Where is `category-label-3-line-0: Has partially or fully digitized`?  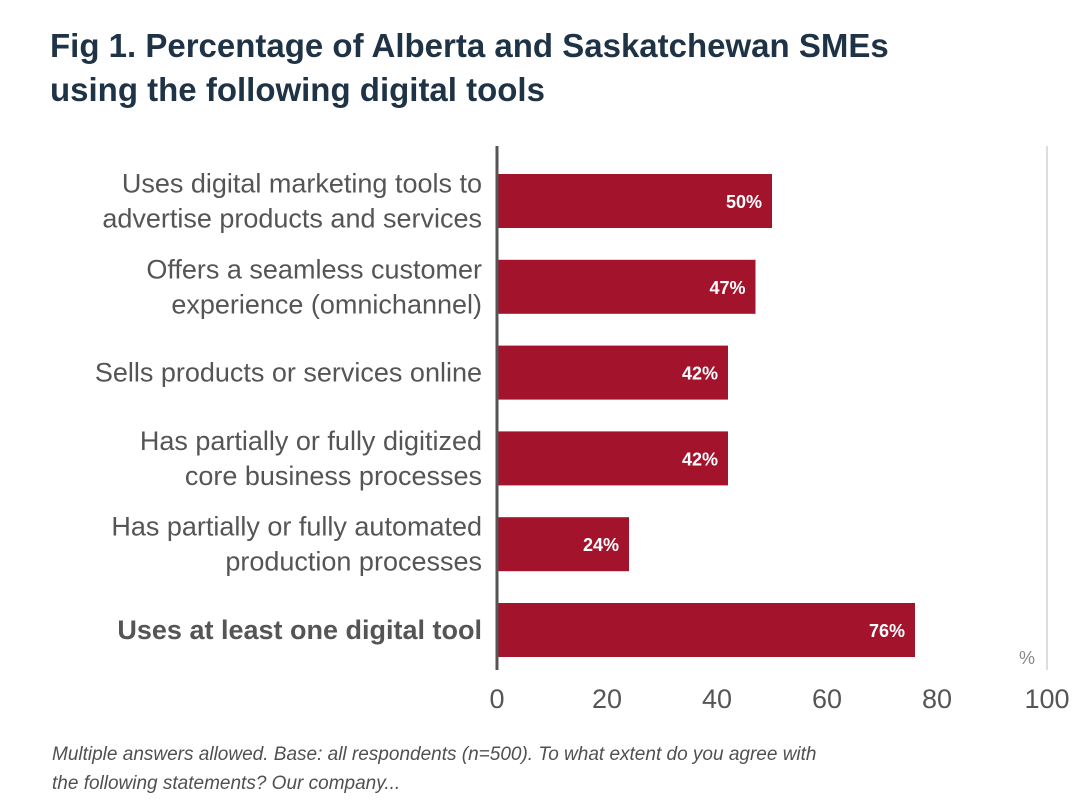 category-label-3-line-0: Has partially or fully digitized is located at coordinates (311, 441).